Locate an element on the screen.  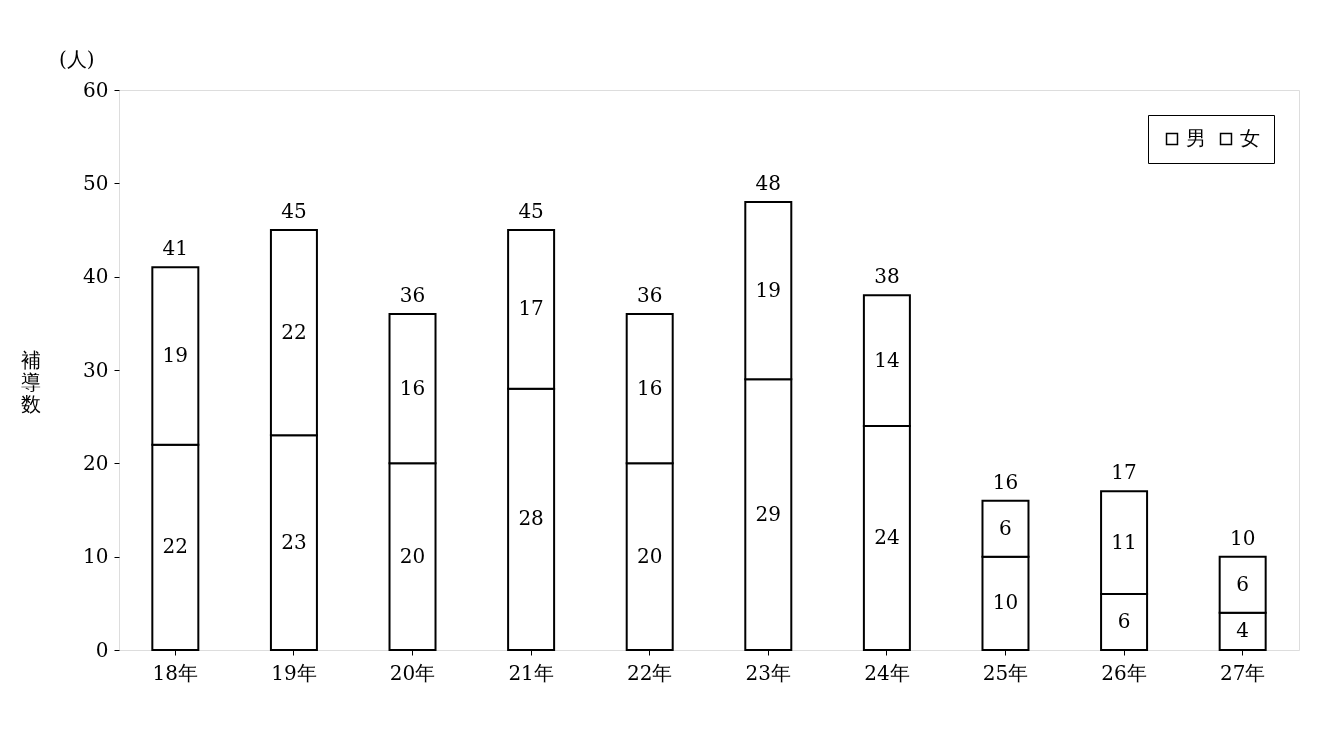
text: (人) is located at coordinates (77, 59).